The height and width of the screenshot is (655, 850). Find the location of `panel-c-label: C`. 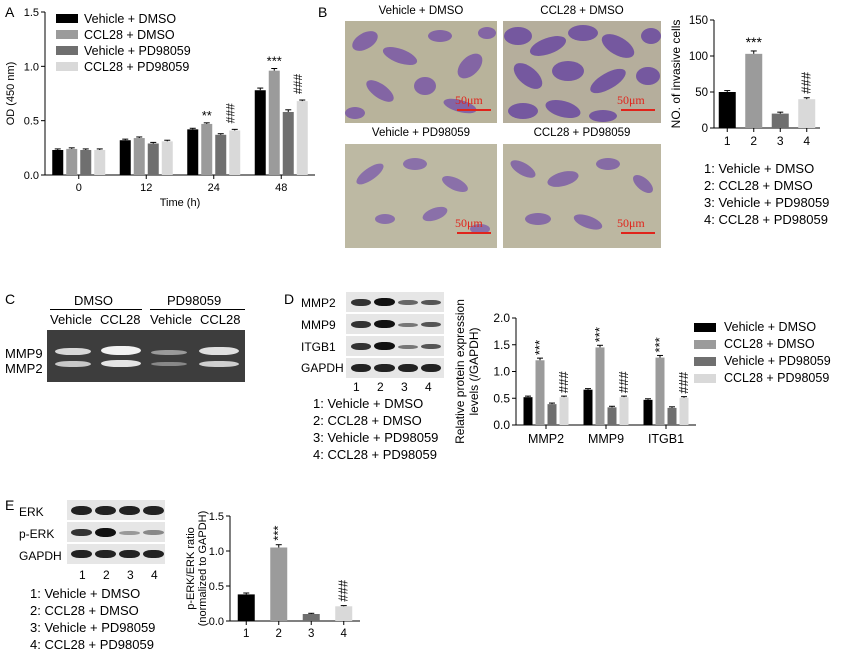

panel-c-label: C is located at coordinates (10, 299).